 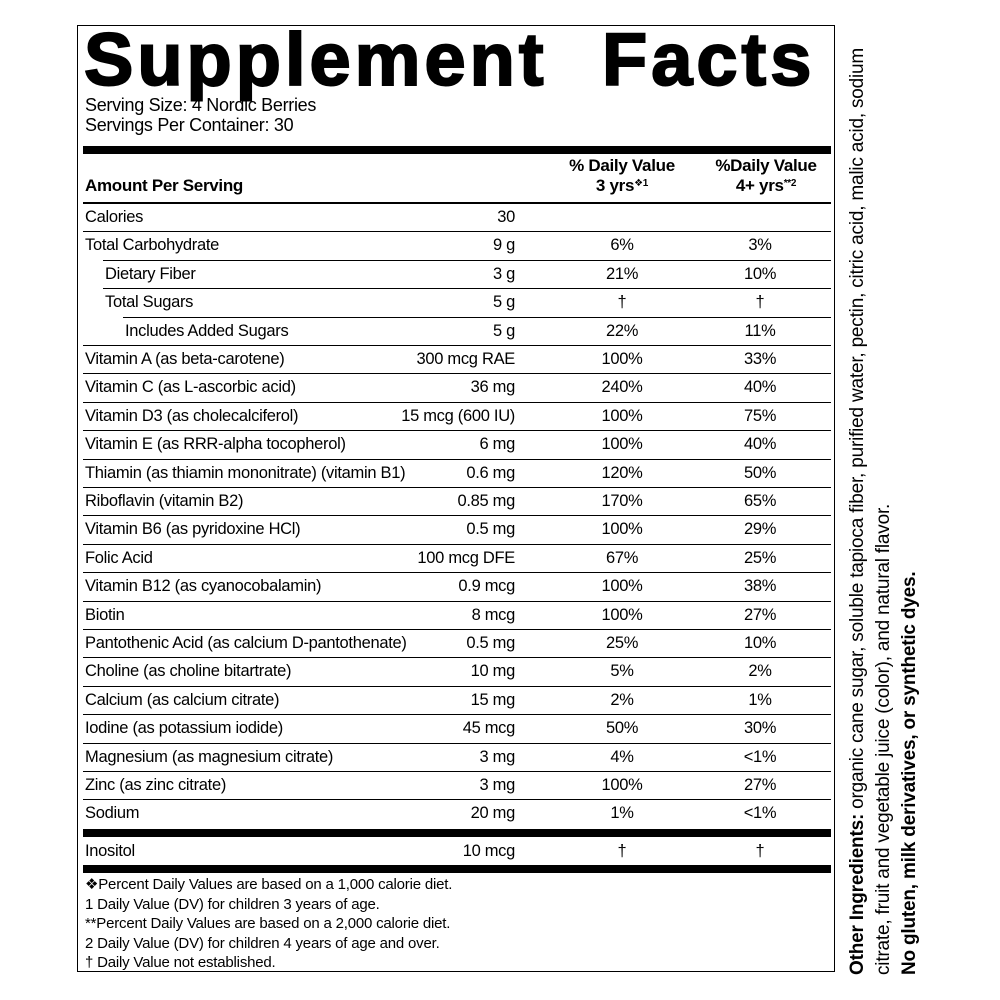 What do you see at coordinates (759, 185) in the screenshot?
I see `age: 4+ yrs` at bounding box center [759, 185].